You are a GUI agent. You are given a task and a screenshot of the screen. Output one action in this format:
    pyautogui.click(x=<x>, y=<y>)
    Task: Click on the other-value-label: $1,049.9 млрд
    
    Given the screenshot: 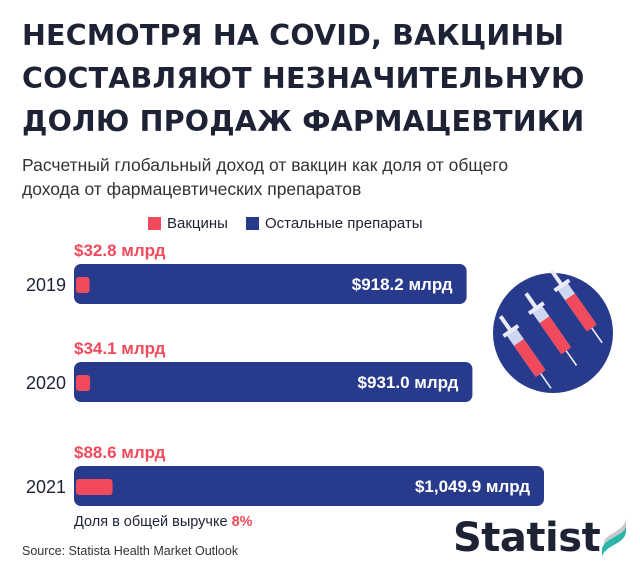 What is the action you would take?
    pyautogui.click(x=472, y=486)
    